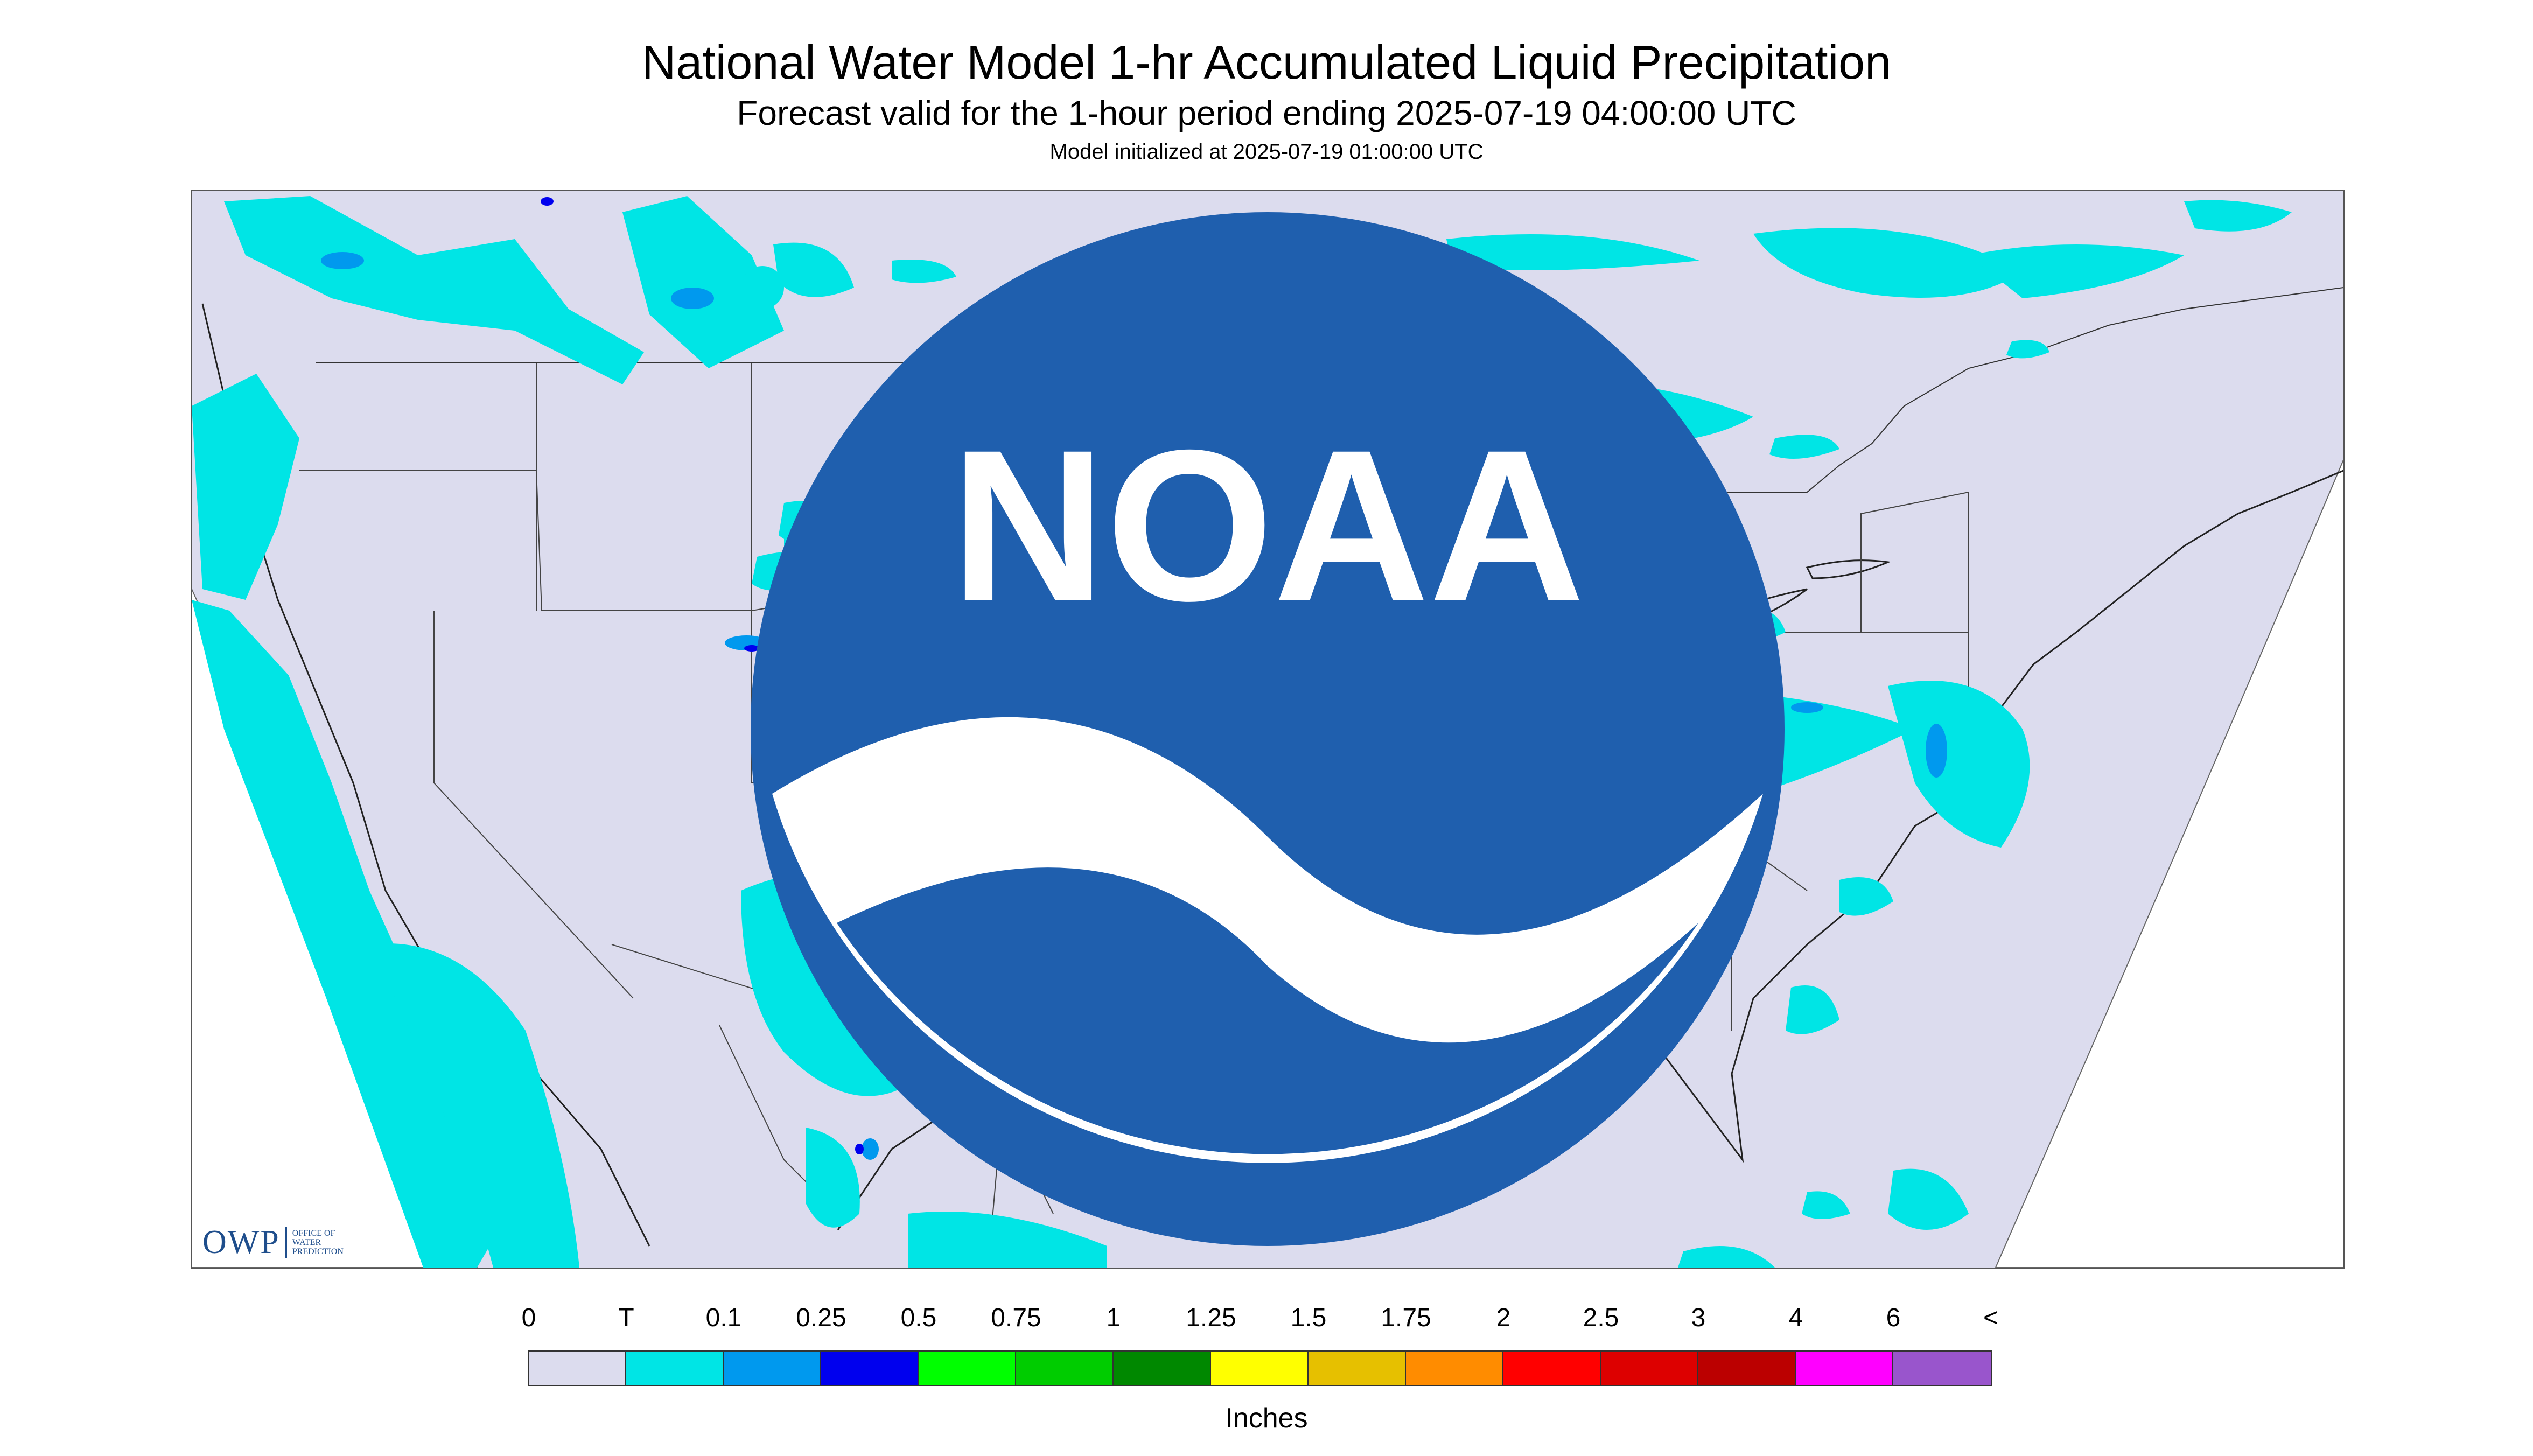 The height and width of the screenshot is (1456, 2533). What do you see at coordinates (1795, 1318) in the screenshot?
I see `legend-label: 4` at bounding box center [1795, 1318].